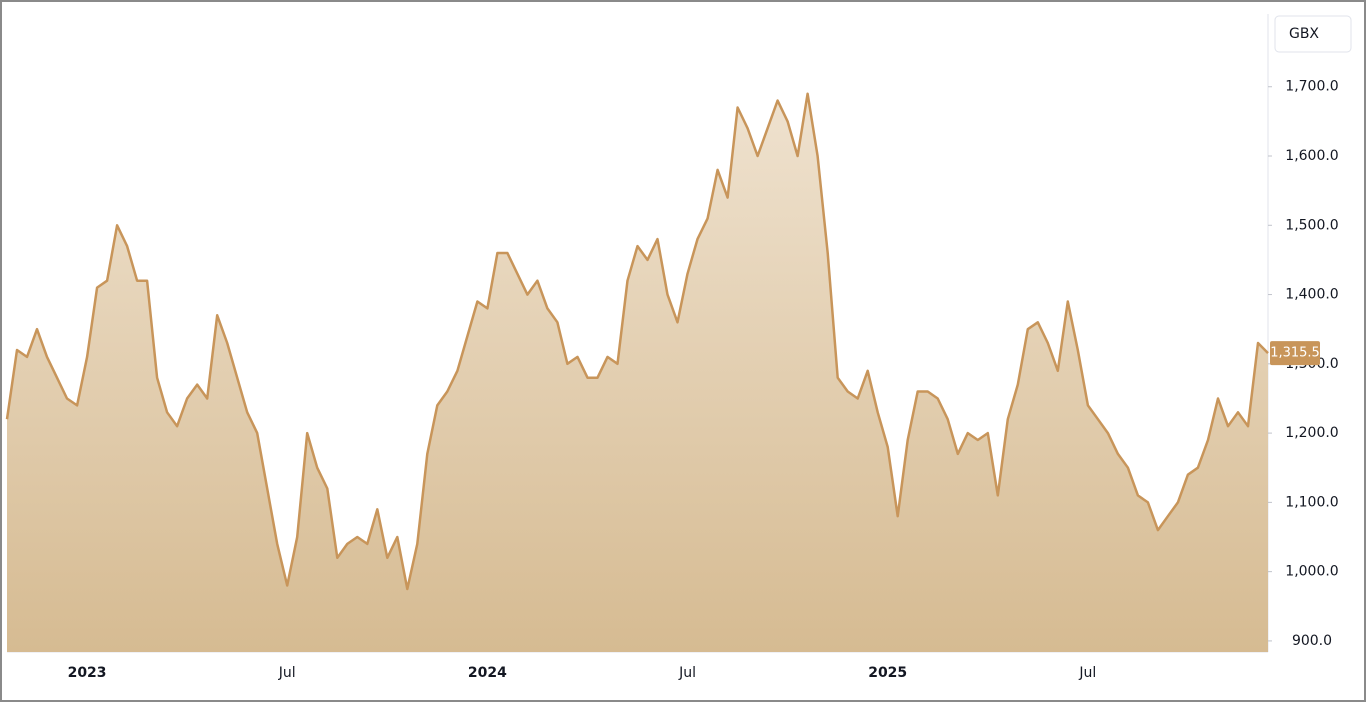 This screenshot has height=702, width=1366. What do you see at coordinates (87, 673) in the screenshot?
I see `x-tick-label: 2023` at bounding box center [87, 673].